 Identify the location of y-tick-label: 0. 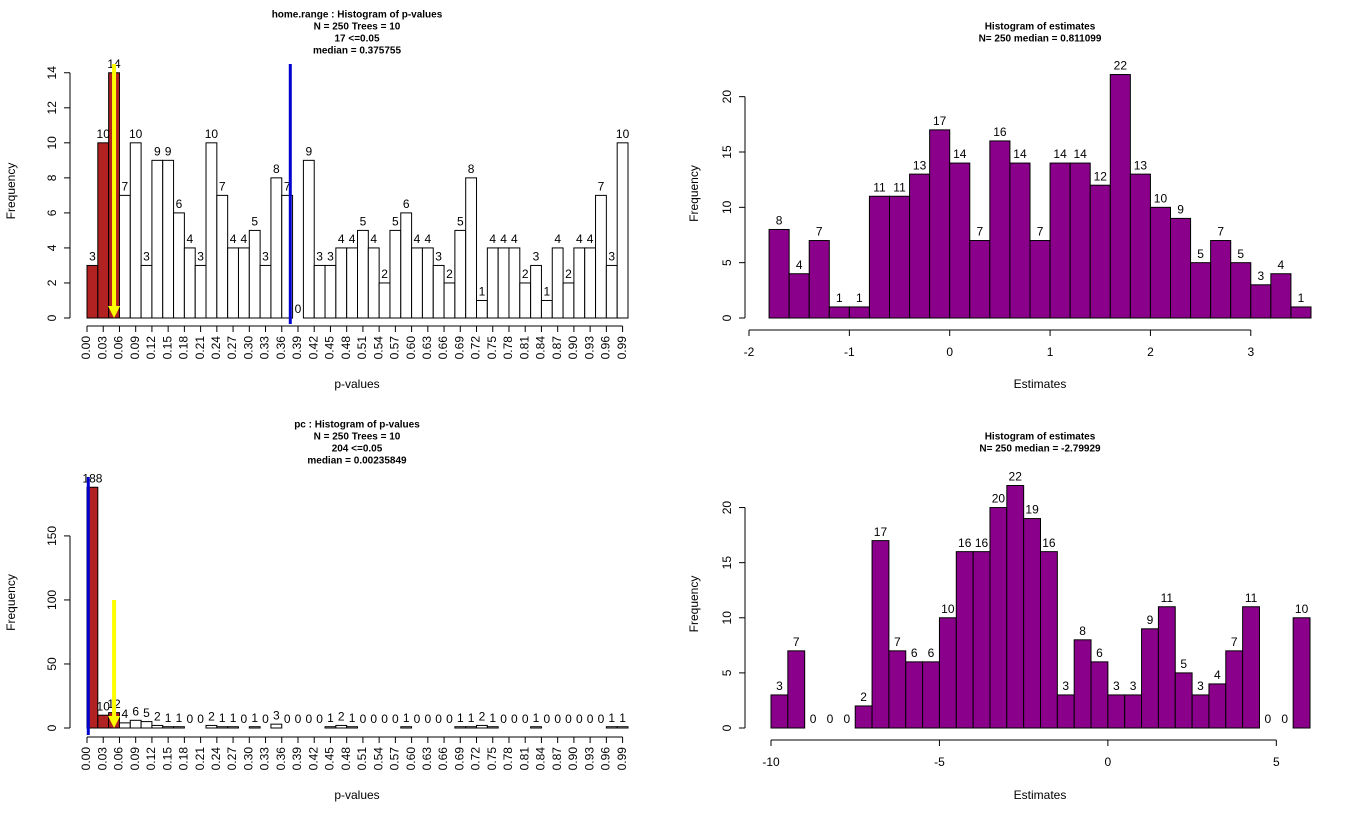
(727, 317).